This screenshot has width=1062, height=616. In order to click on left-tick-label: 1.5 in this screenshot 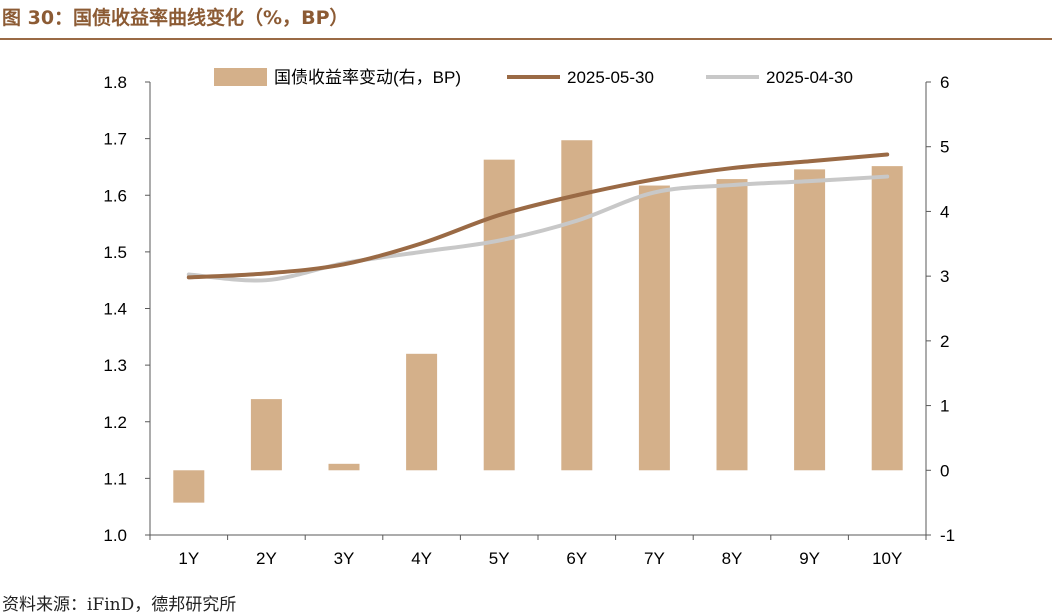, I will do `click(115, 252)`.